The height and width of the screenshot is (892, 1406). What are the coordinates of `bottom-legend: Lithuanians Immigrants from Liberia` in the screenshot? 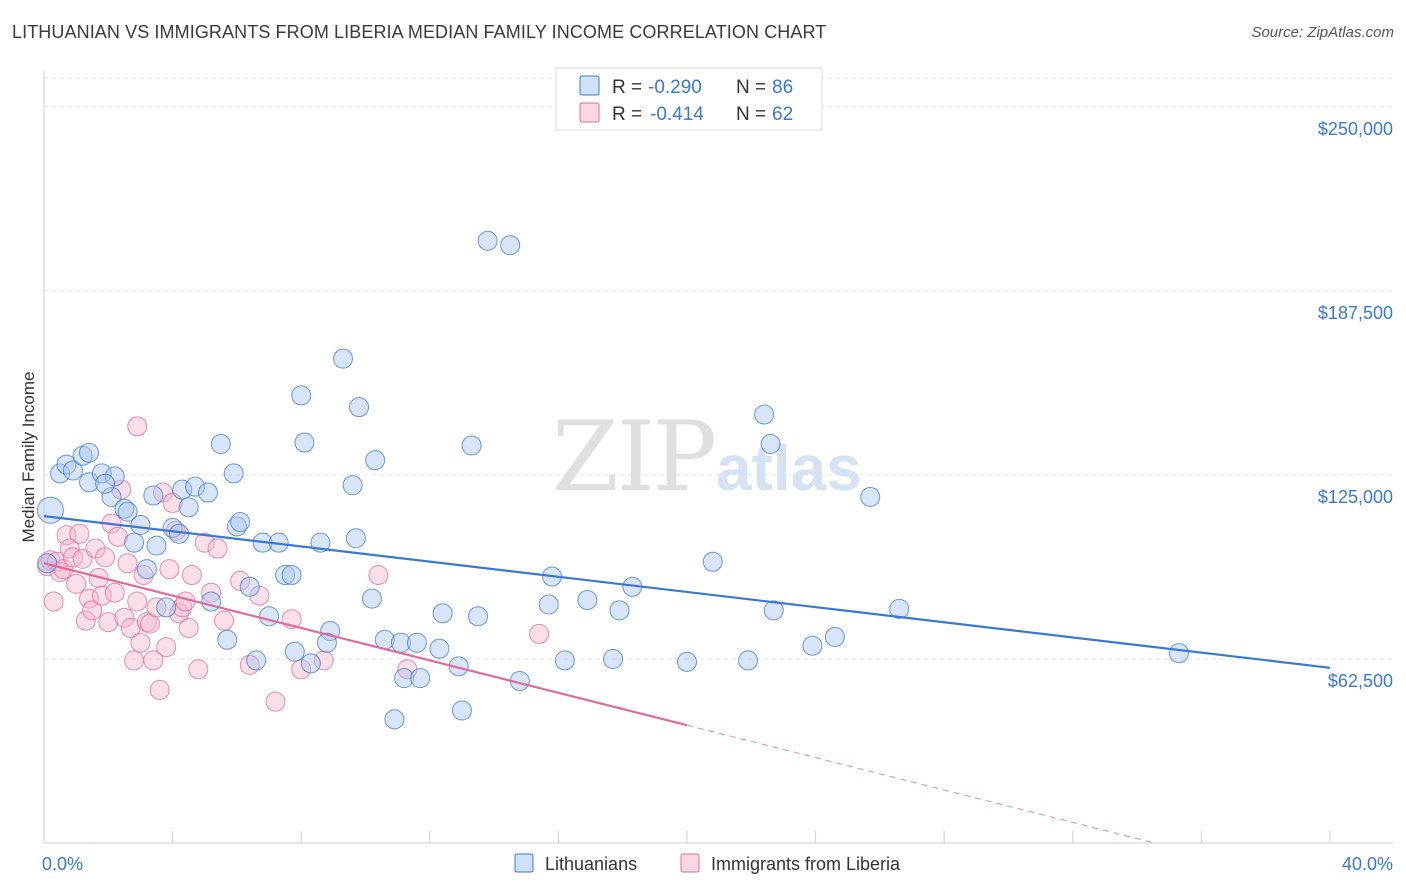 It's located at (707, 863).